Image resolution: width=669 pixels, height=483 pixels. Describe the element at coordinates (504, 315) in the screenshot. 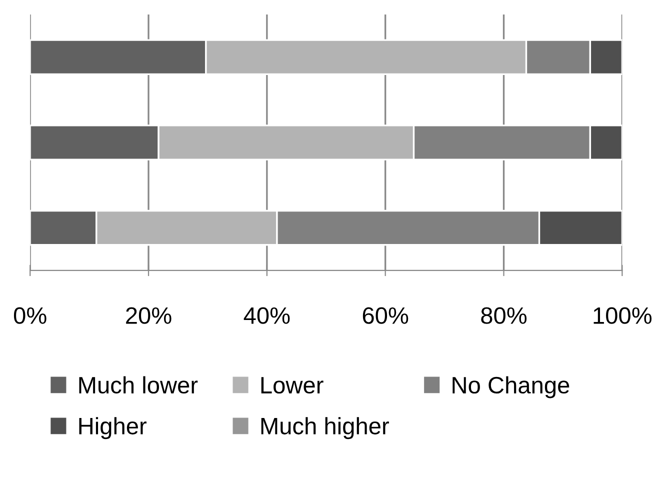

I see `x-tick-label: 80%` at that location.